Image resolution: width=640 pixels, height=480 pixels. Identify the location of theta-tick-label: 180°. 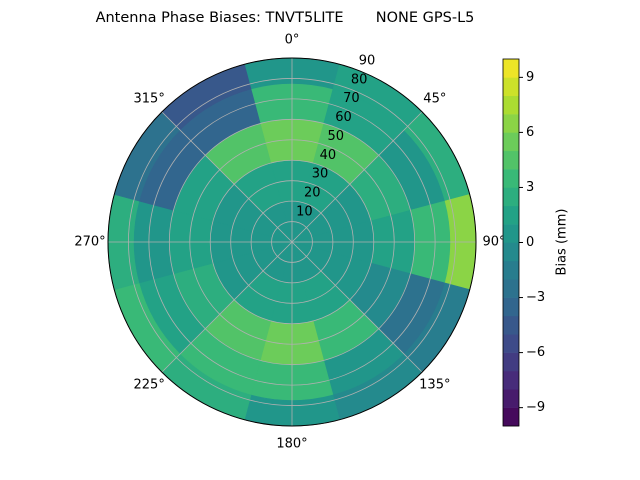
(291, 444).